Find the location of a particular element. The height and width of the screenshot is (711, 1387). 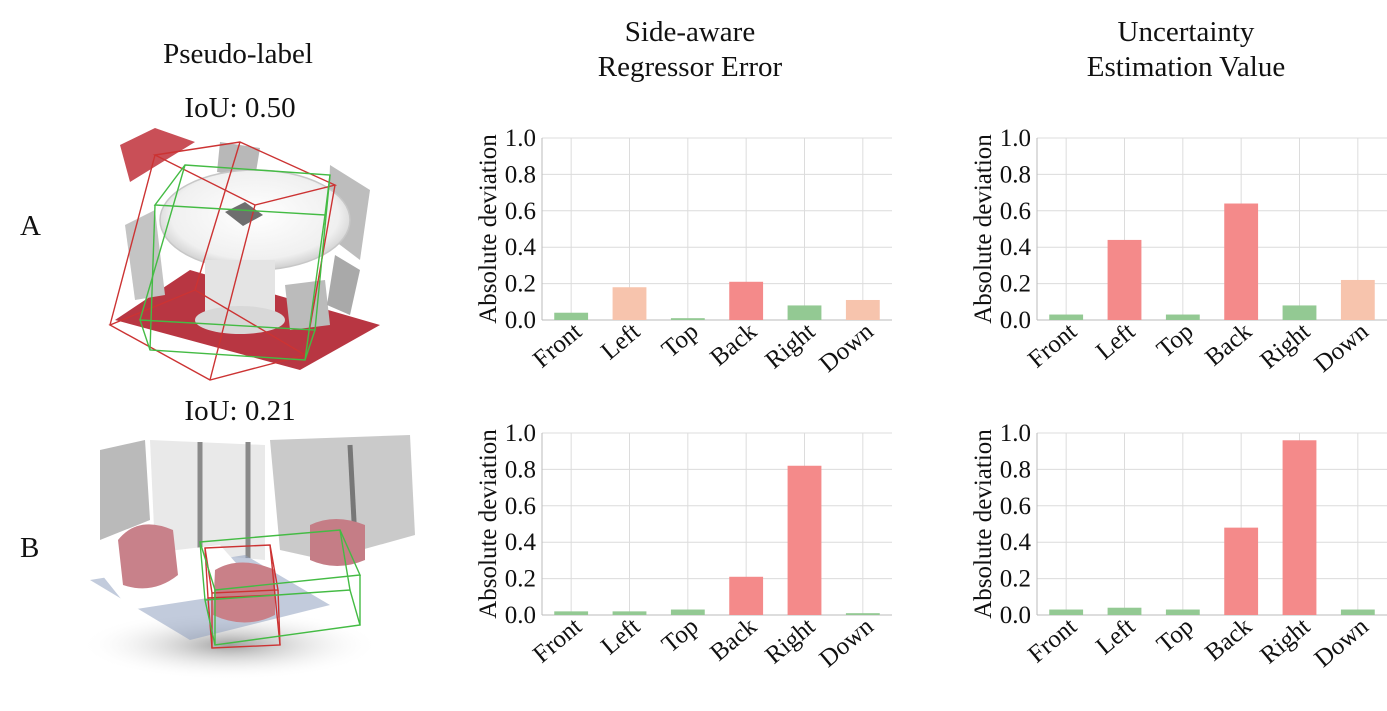

scene-a-box-green is located at coordinates (235, 262).